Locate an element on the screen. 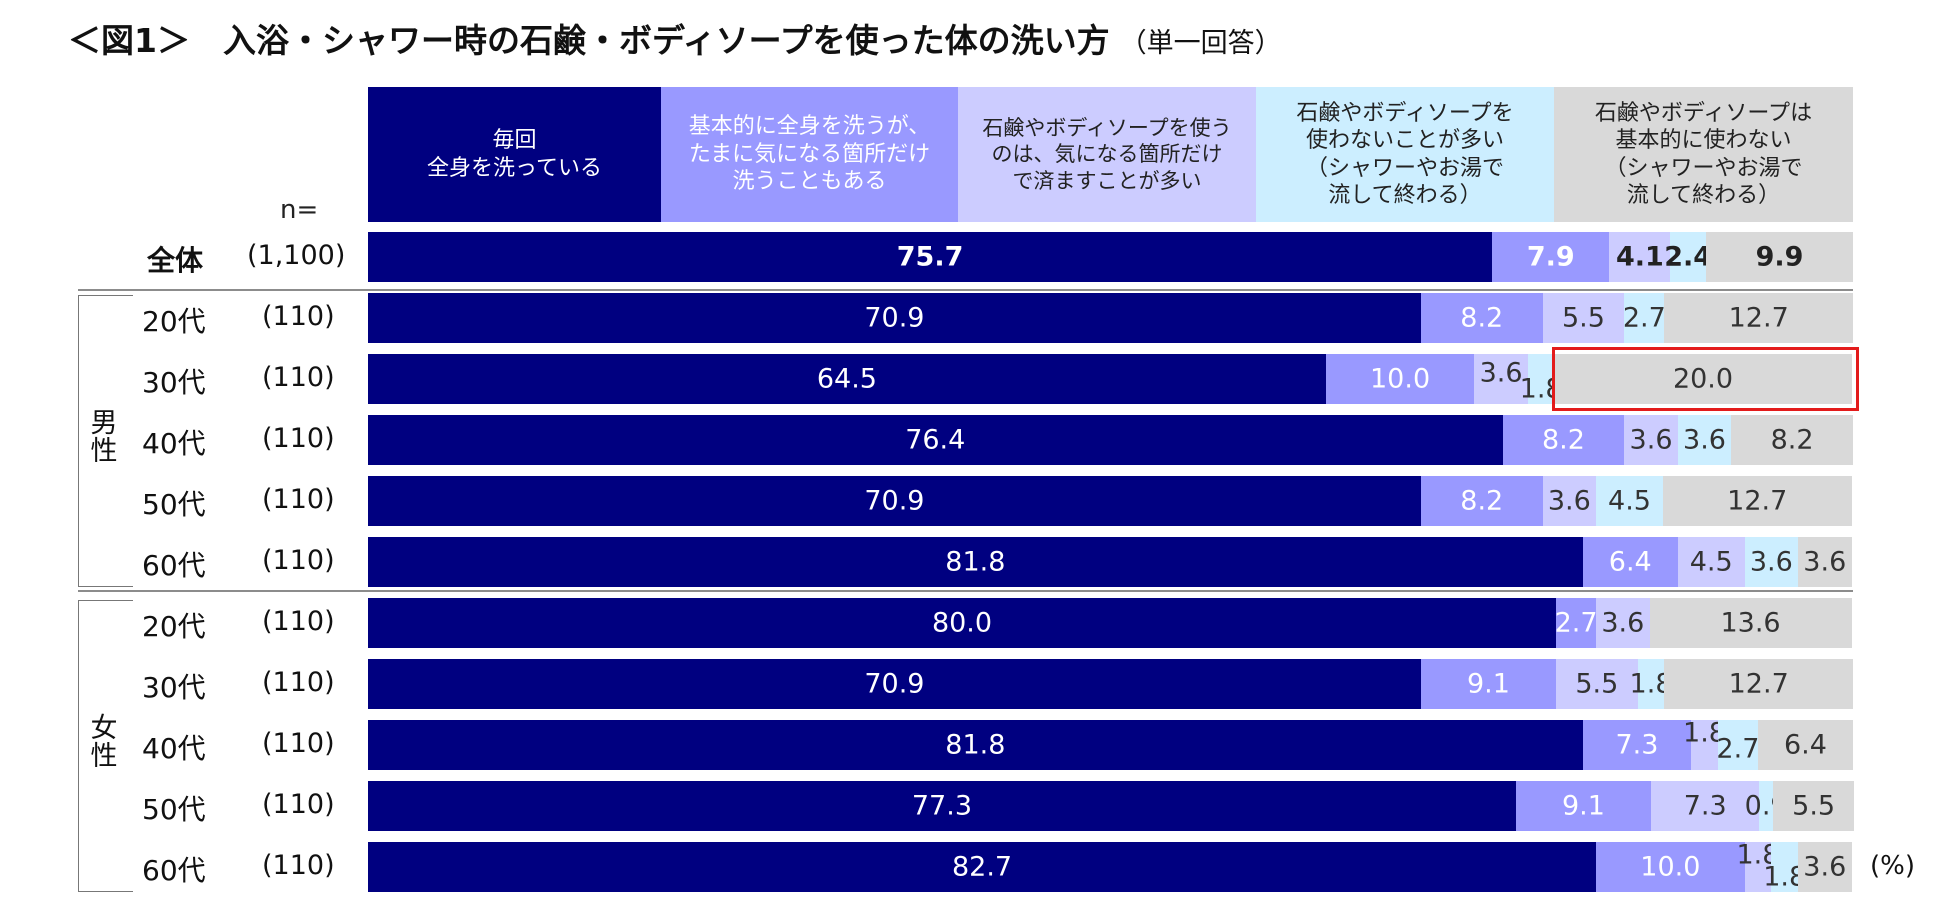  bar-value-label: 7.9 is located at coordinates (1550, 257).